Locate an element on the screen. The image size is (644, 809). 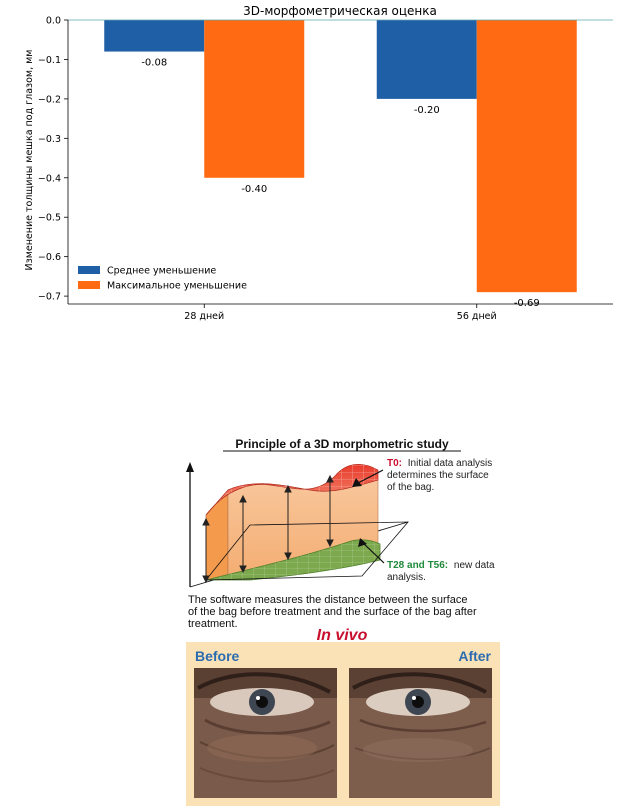
t28-line-1: new data is located at coordinates (474, 565).